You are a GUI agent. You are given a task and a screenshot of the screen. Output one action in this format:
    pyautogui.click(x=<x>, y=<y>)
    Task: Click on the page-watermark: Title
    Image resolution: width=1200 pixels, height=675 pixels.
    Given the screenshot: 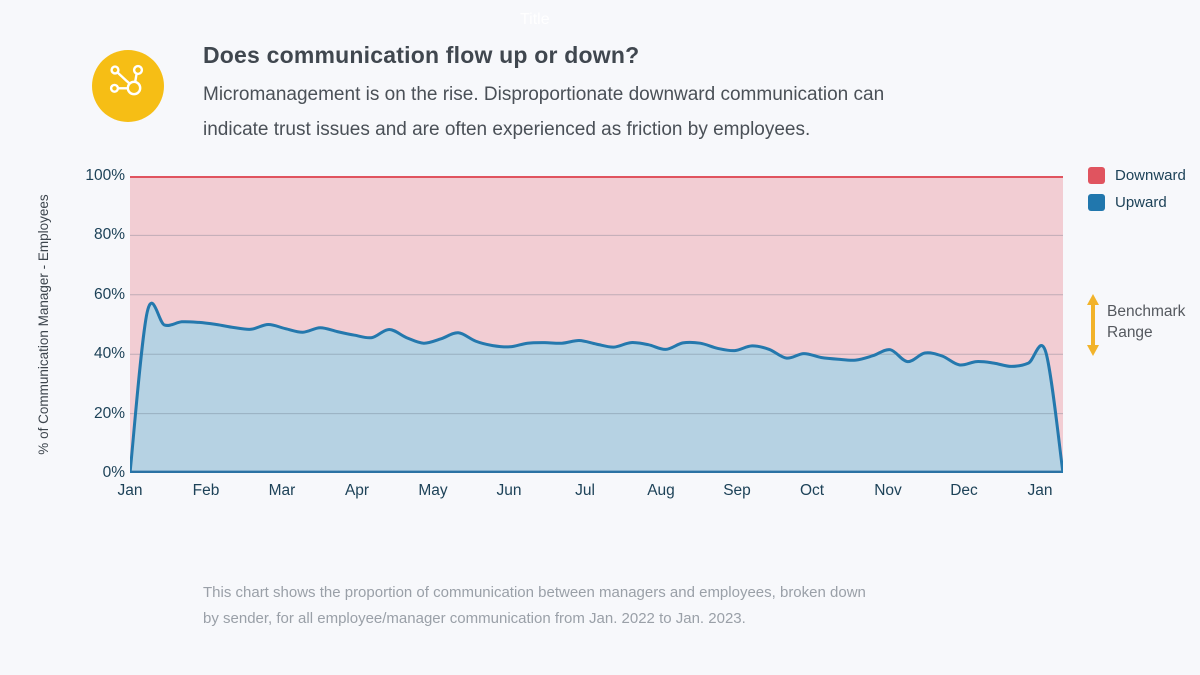 What is the action you would take?
    pyautogui.click(x=535, y=19)
    